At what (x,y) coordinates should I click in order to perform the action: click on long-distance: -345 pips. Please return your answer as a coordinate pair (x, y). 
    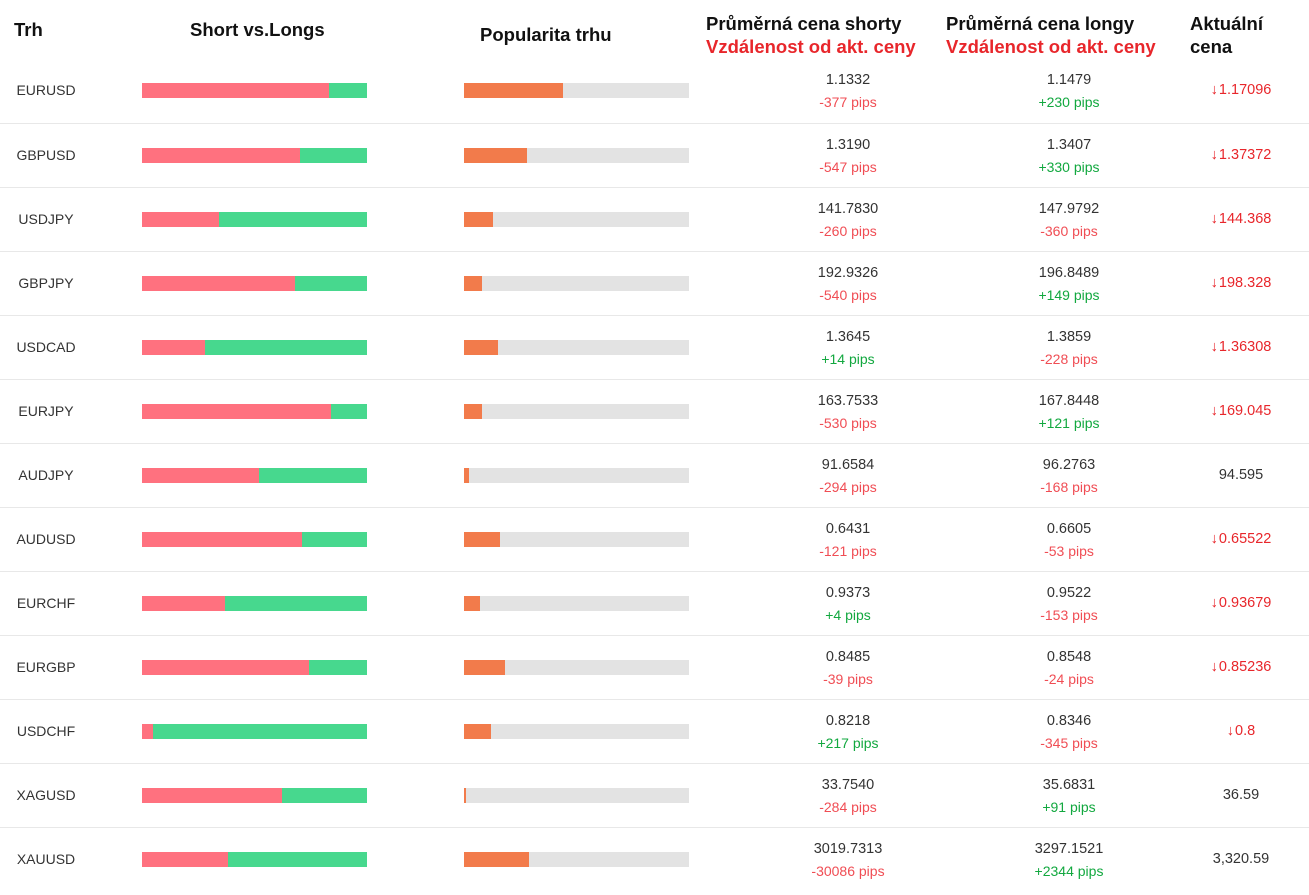
    Looking at the image, I should click on (1069, 743).